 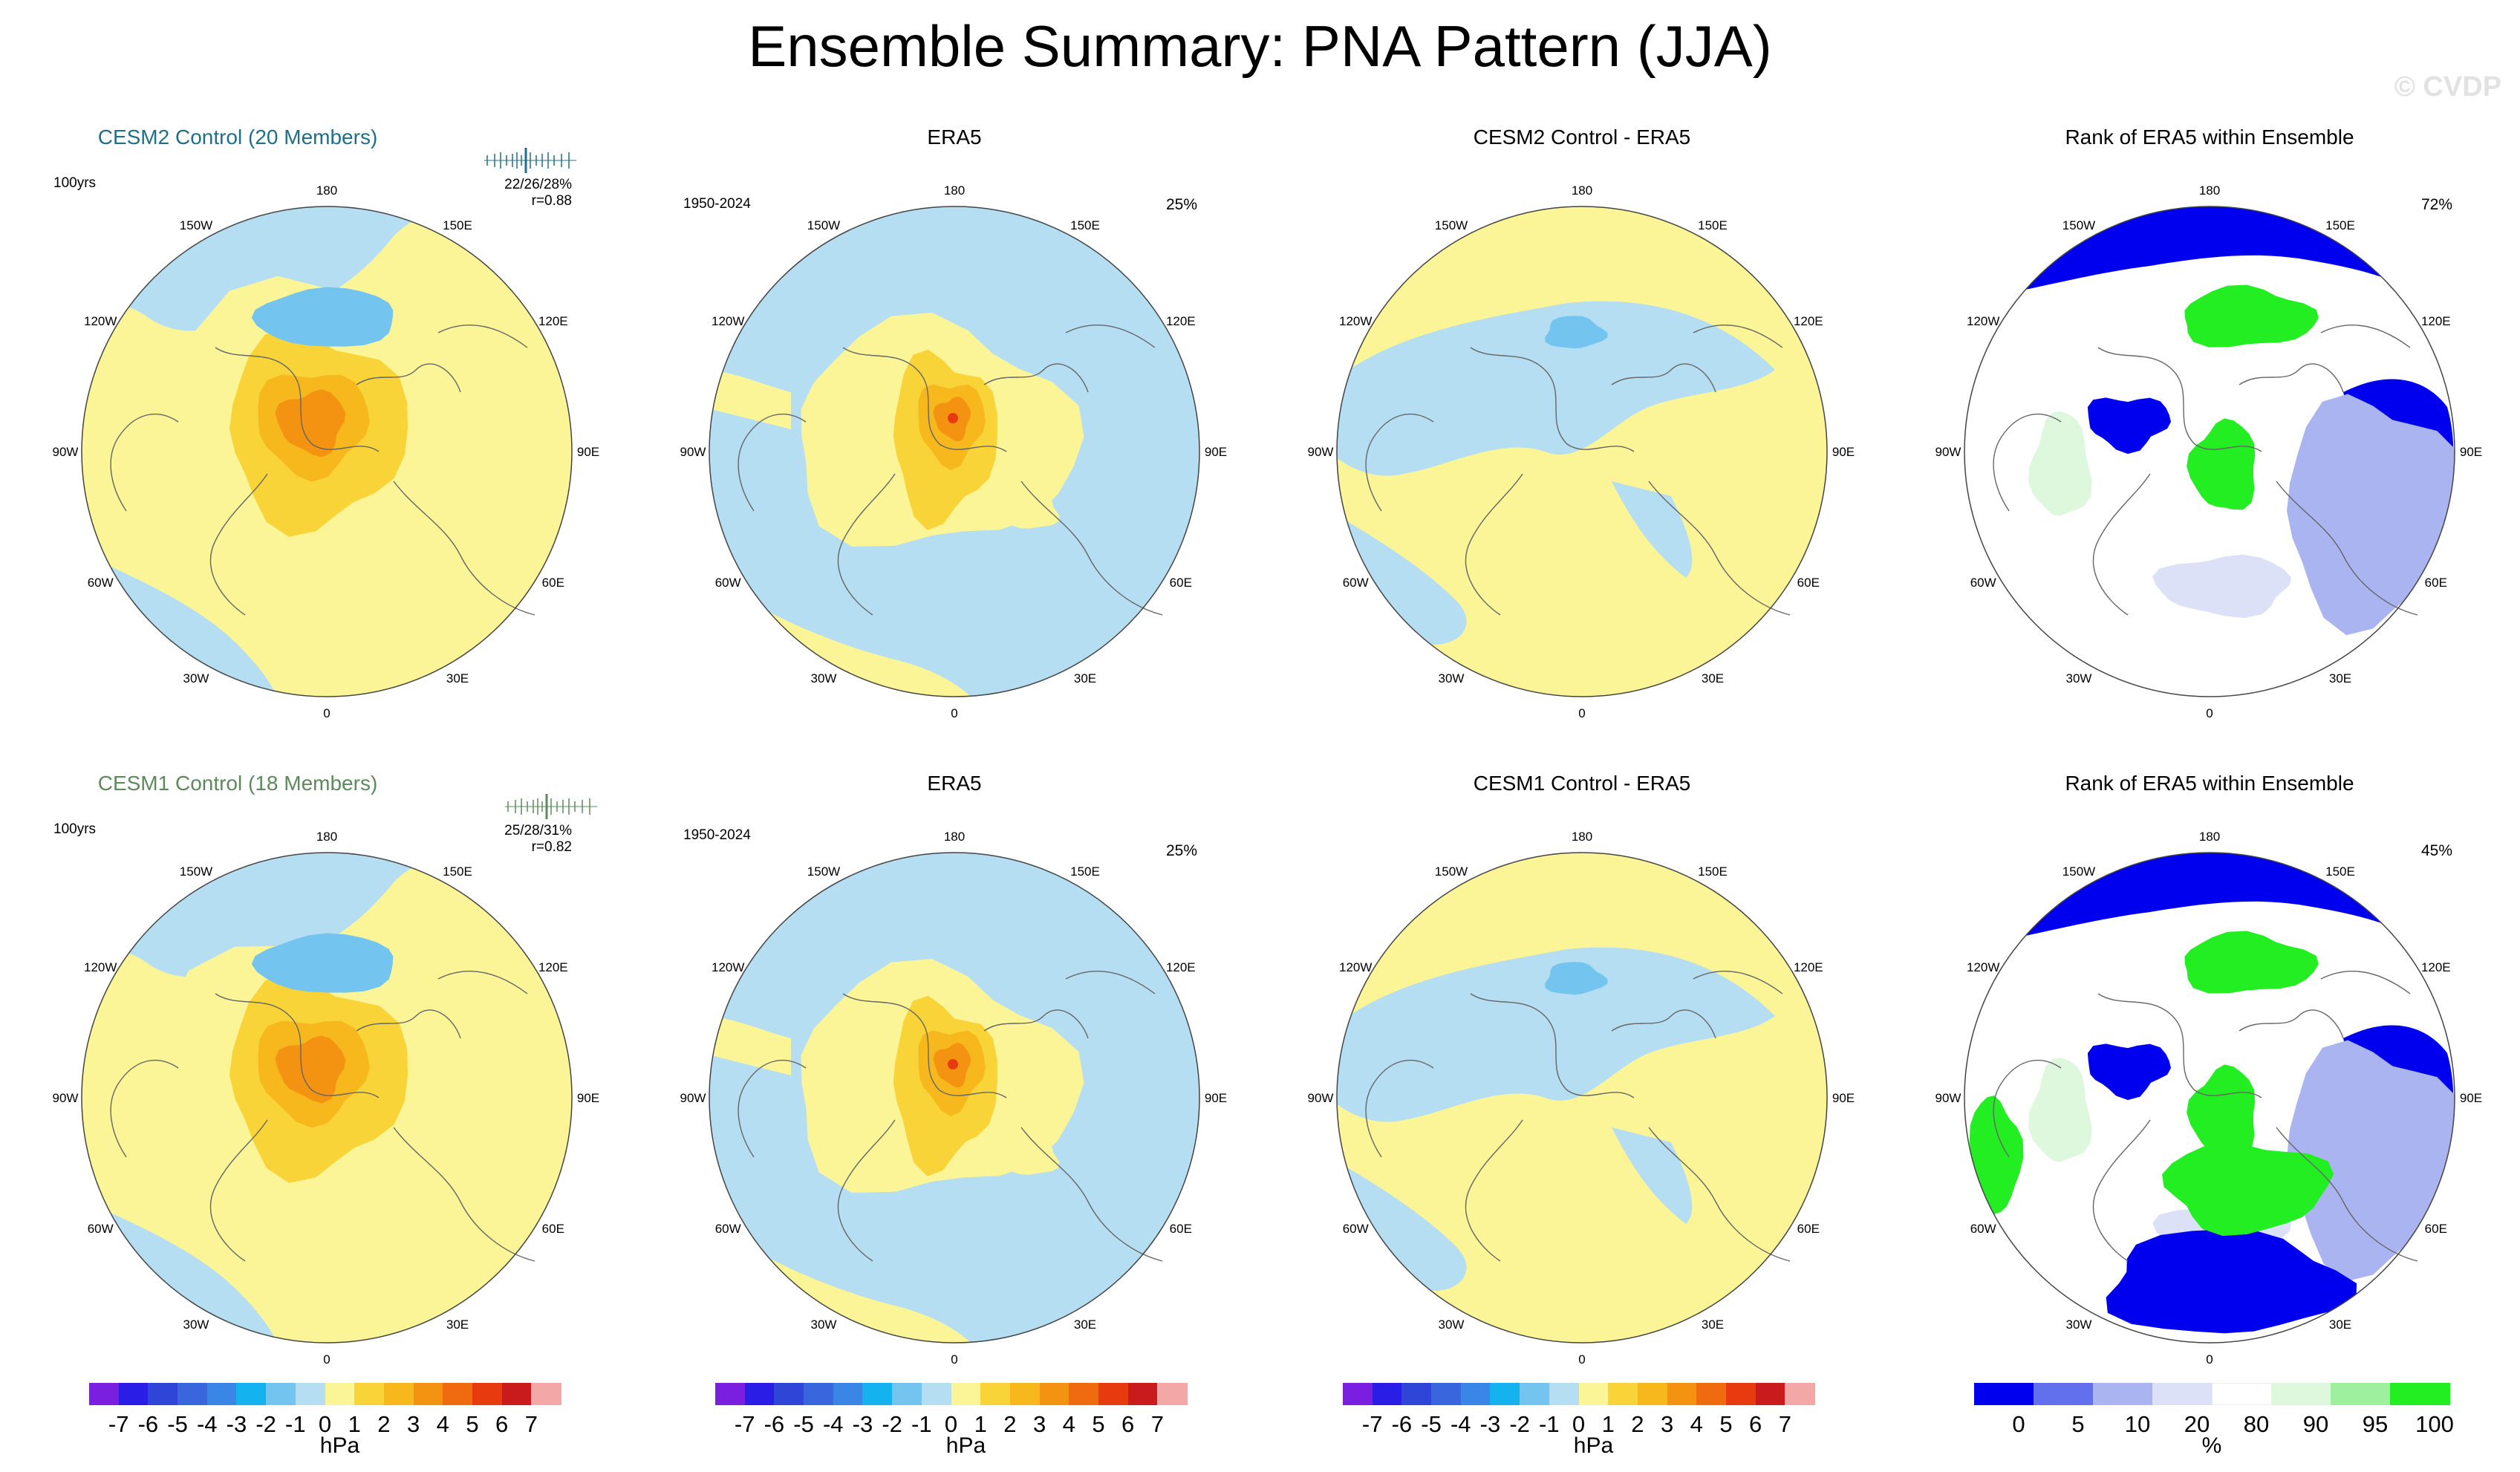 What do you see at coordinates (538, 184) in the screenshot?
I see `stats-percent: 22/26/28%` at bounding box center [538, 184].